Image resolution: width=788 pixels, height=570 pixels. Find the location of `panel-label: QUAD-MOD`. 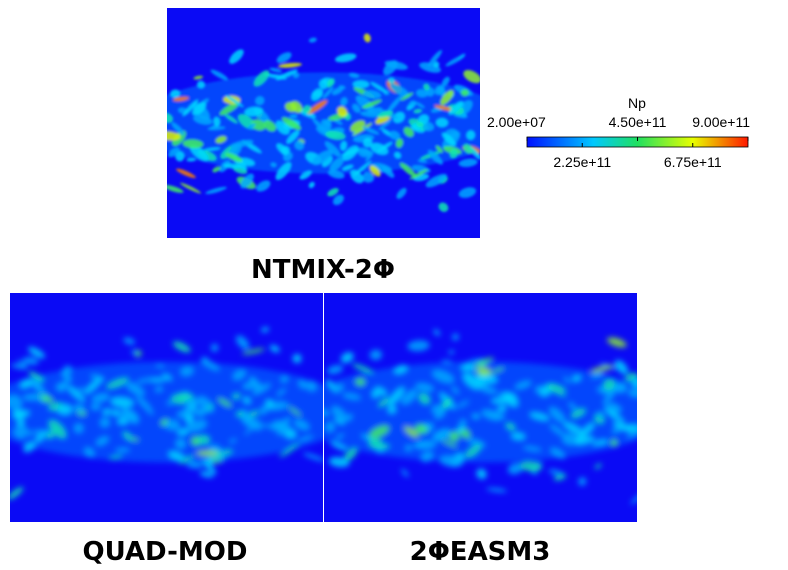

panel-label: QUAD-MOD is located at coordinates (165, 552).